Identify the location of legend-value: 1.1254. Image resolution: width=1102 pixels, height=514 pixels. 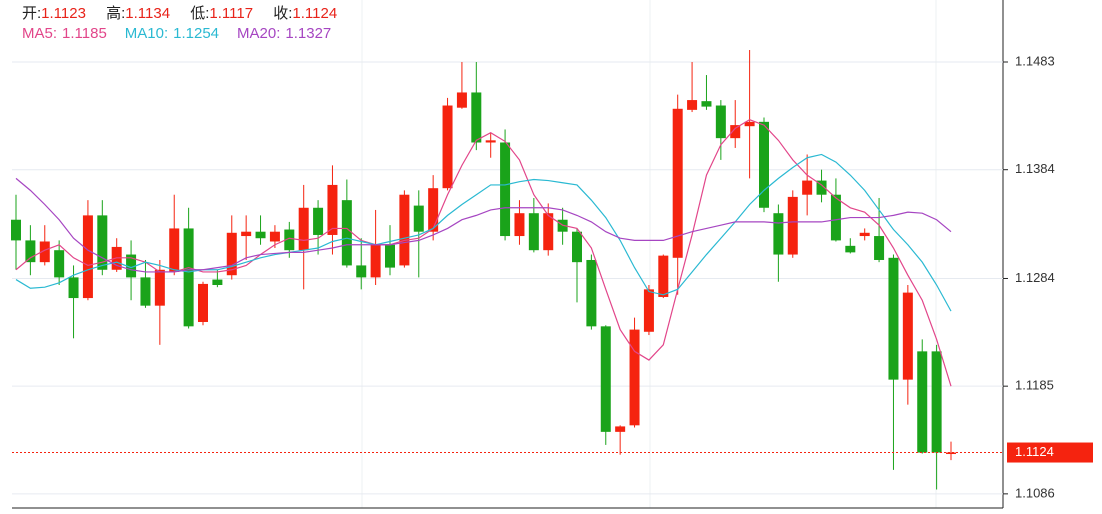
(196, 33).